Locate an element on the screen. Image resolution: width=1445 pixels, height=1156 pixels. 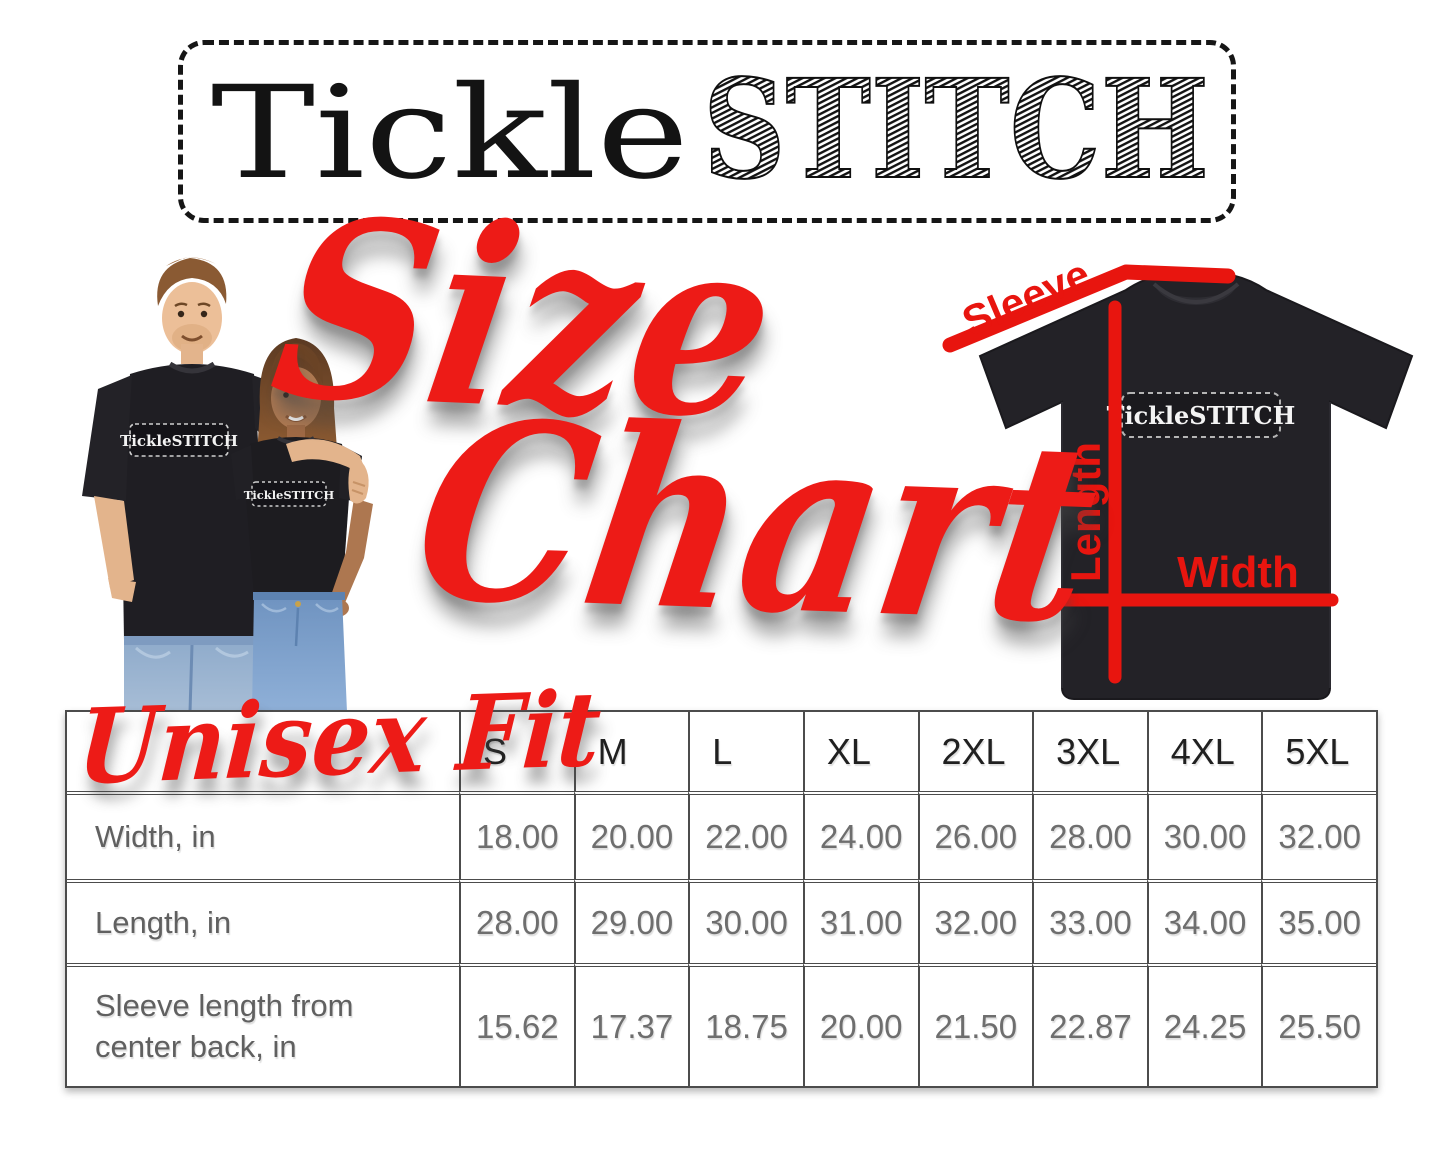
brand-name-serif: Tickle is located at coordinates (450, 138).